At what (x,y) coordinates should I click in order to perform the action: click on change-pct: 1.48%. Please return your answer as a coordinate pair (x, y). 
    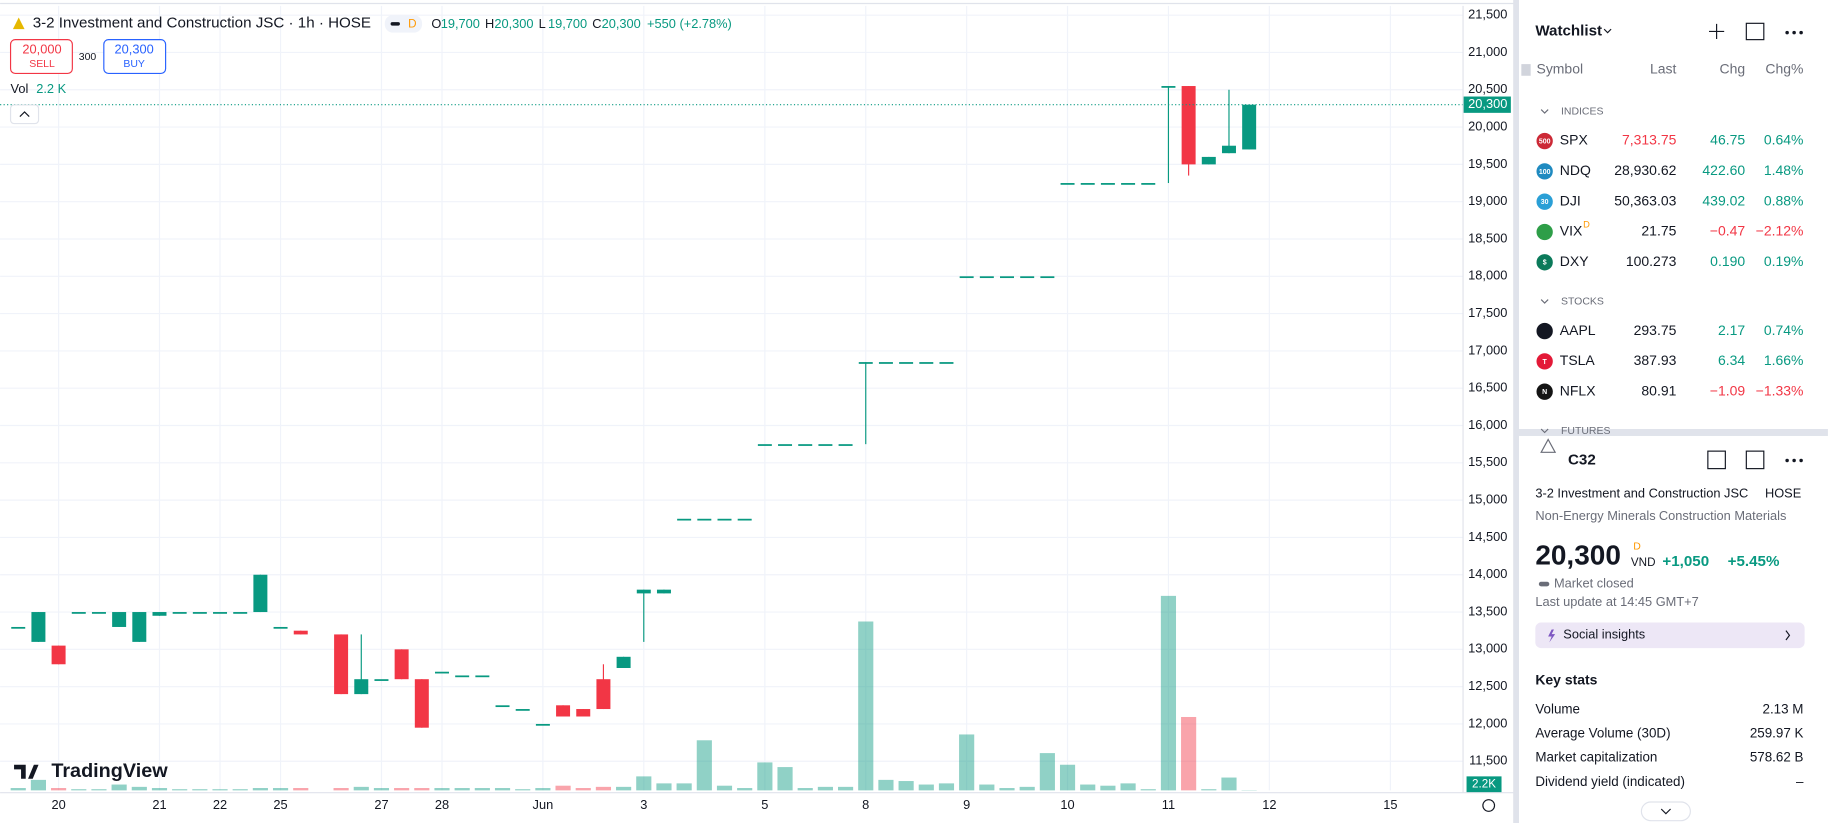
    Looking at the image, I should click on (1784, 170).